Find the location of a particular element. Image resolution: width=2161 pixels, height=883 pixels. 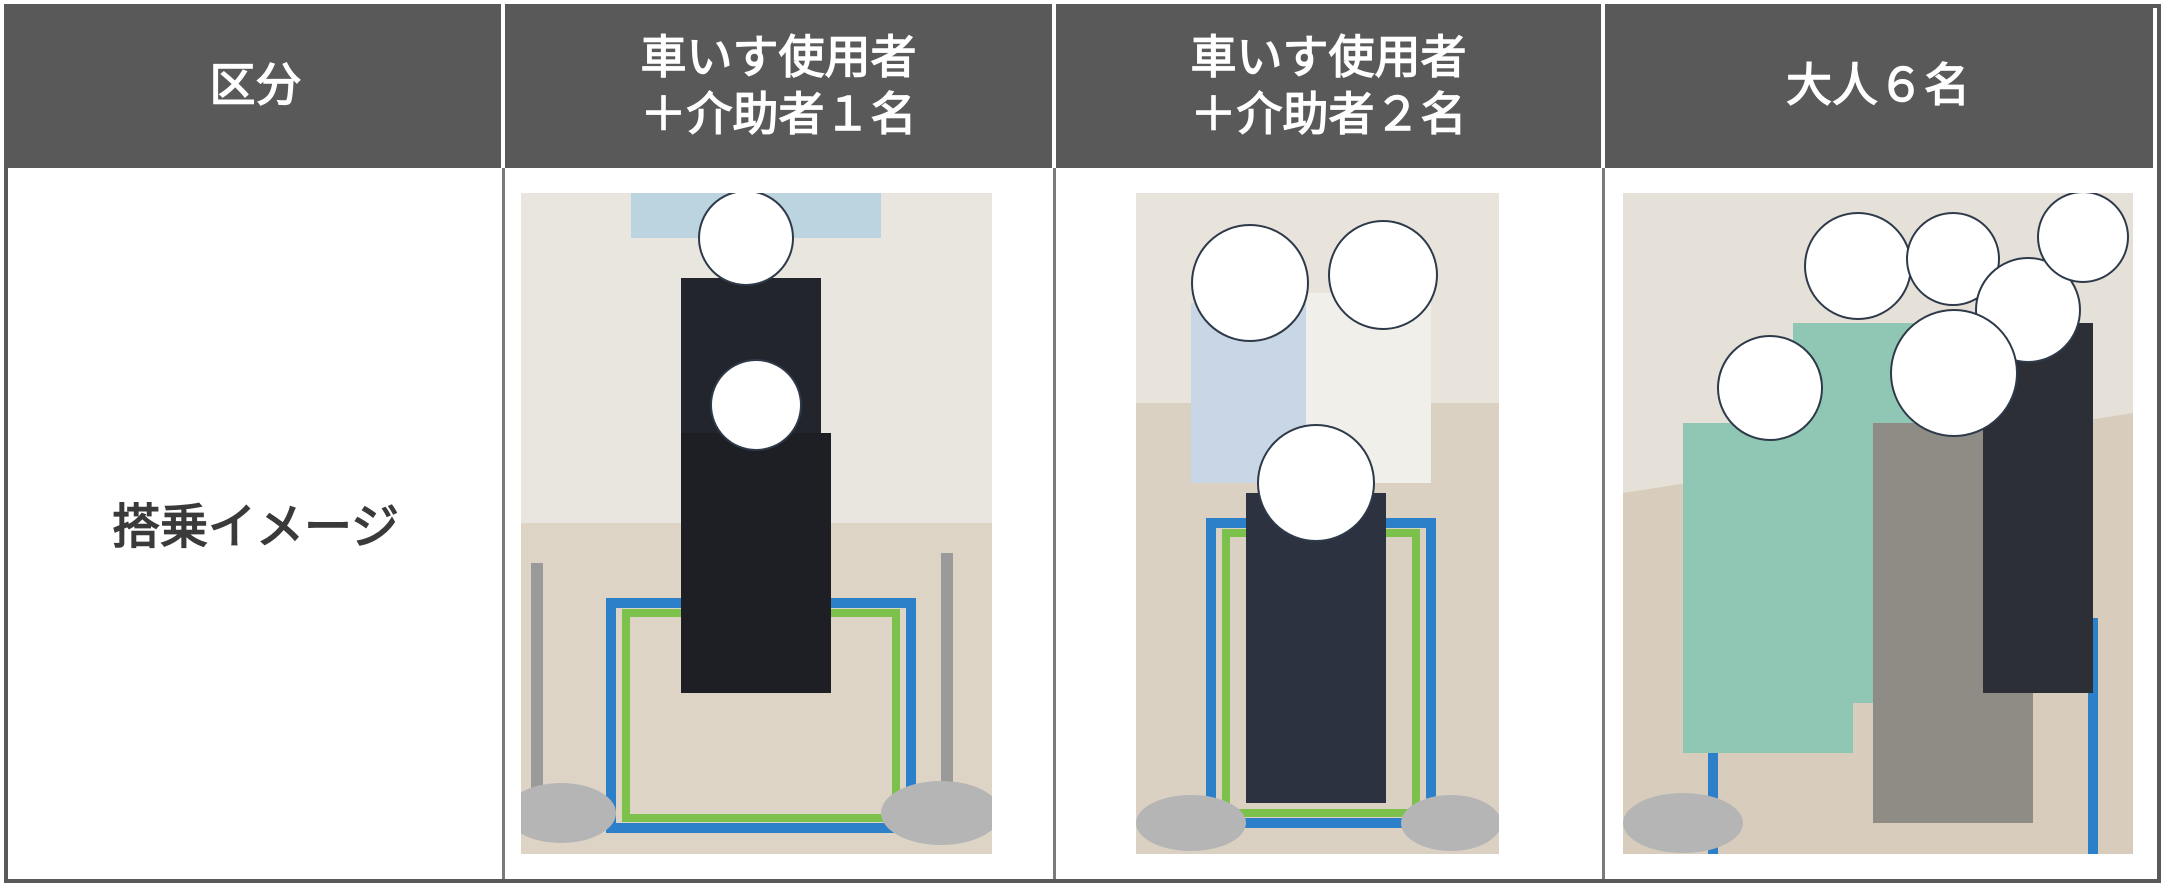

header-cell: 区分 is located at coordinates (255, 86).